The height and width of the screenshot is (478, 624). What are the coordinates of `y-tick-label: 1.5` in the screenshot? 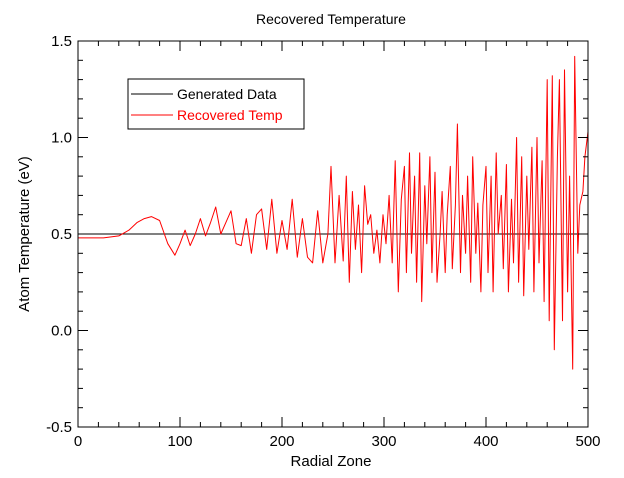 It's located at (61, 41).